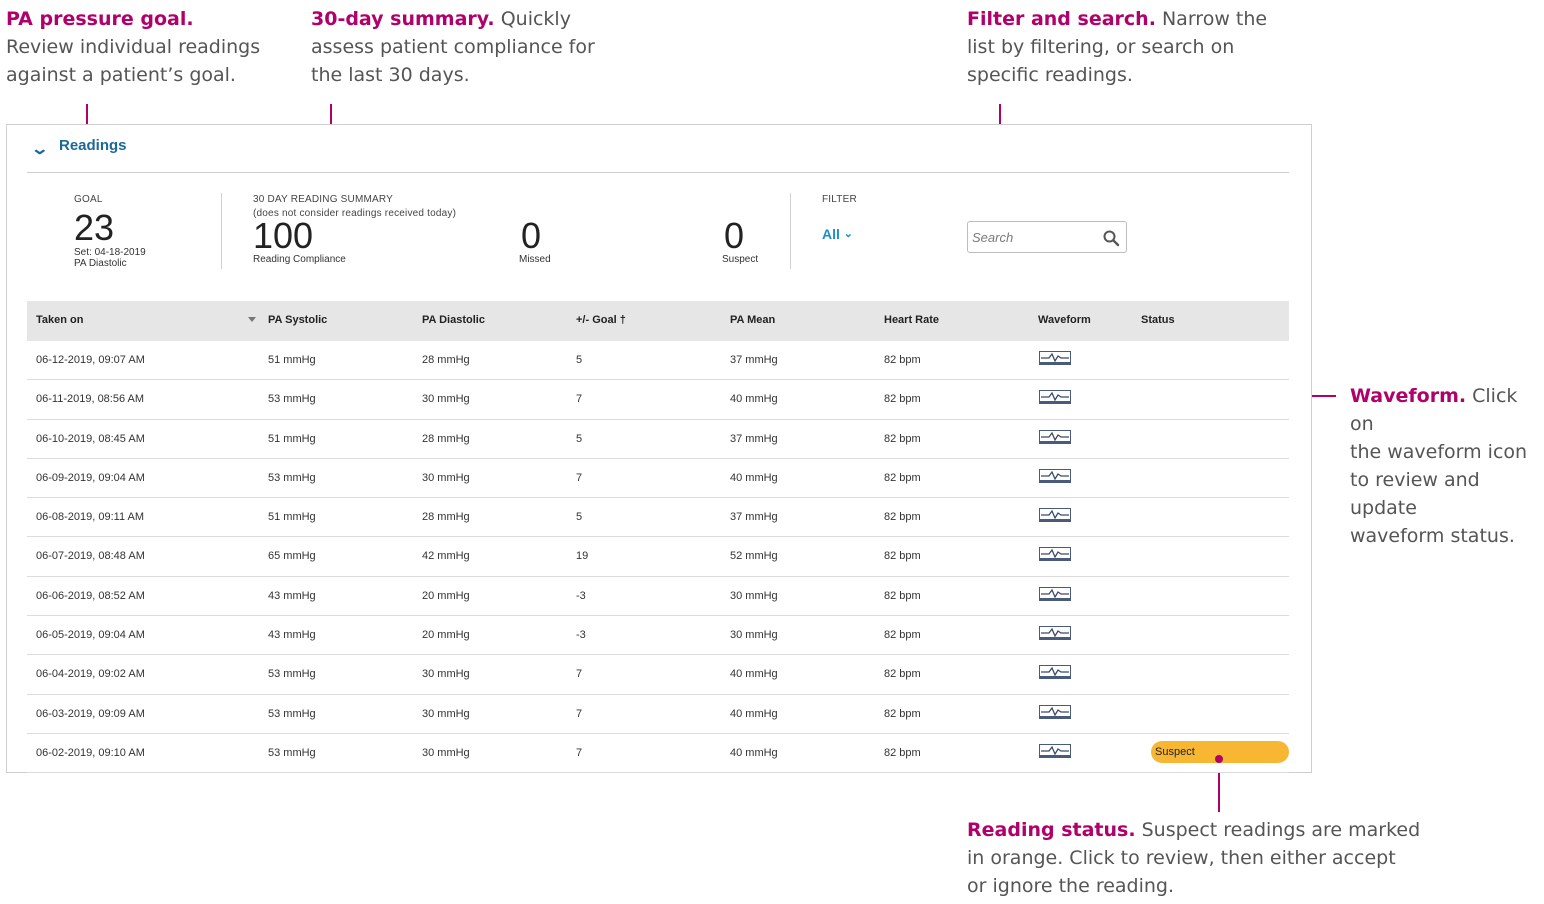  Describe the element at coordinates (601, 320) in the screenshot. I see `col-goal-diff: +/- Goal †` at that location.